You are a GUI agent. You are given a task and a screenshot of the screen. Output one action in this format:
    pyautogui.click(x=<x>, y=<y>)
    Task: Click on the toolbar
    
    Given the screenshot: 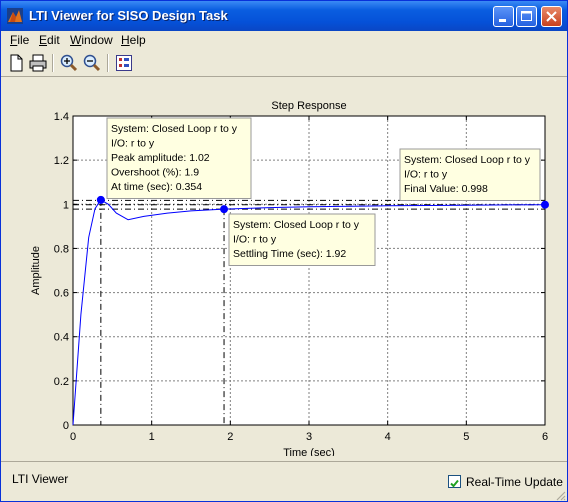 What is the action you would take?
    pyautogui.click(x=284, y=63)
    